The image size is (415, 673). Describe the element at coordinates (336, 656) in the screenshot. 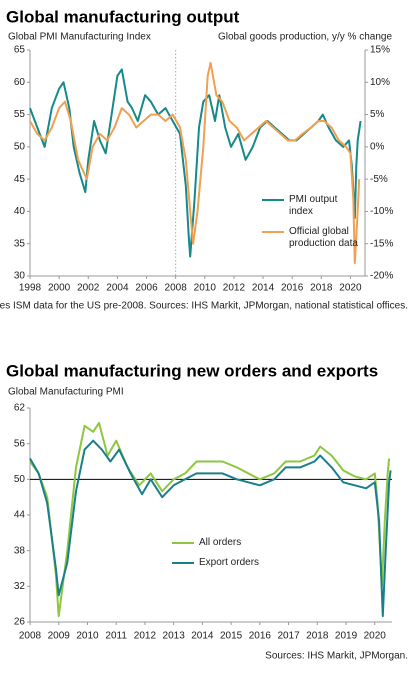

I see `footnote: Sources: IHS Markit, JPMorgan.` at that location.